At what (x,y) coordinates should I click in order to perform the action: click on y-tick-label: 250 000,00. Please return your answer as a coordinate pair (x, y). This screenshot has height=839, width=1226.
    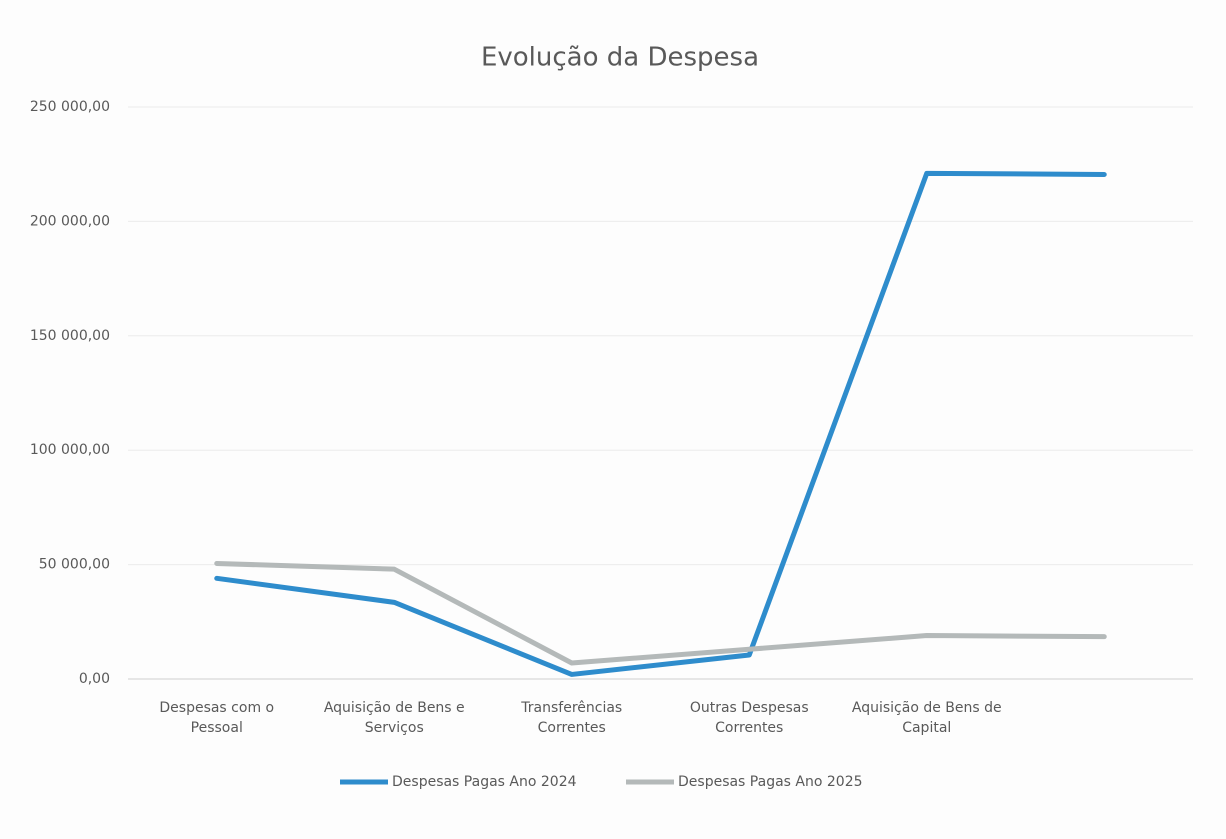
    Looking at the image, I should click on (70, 107).